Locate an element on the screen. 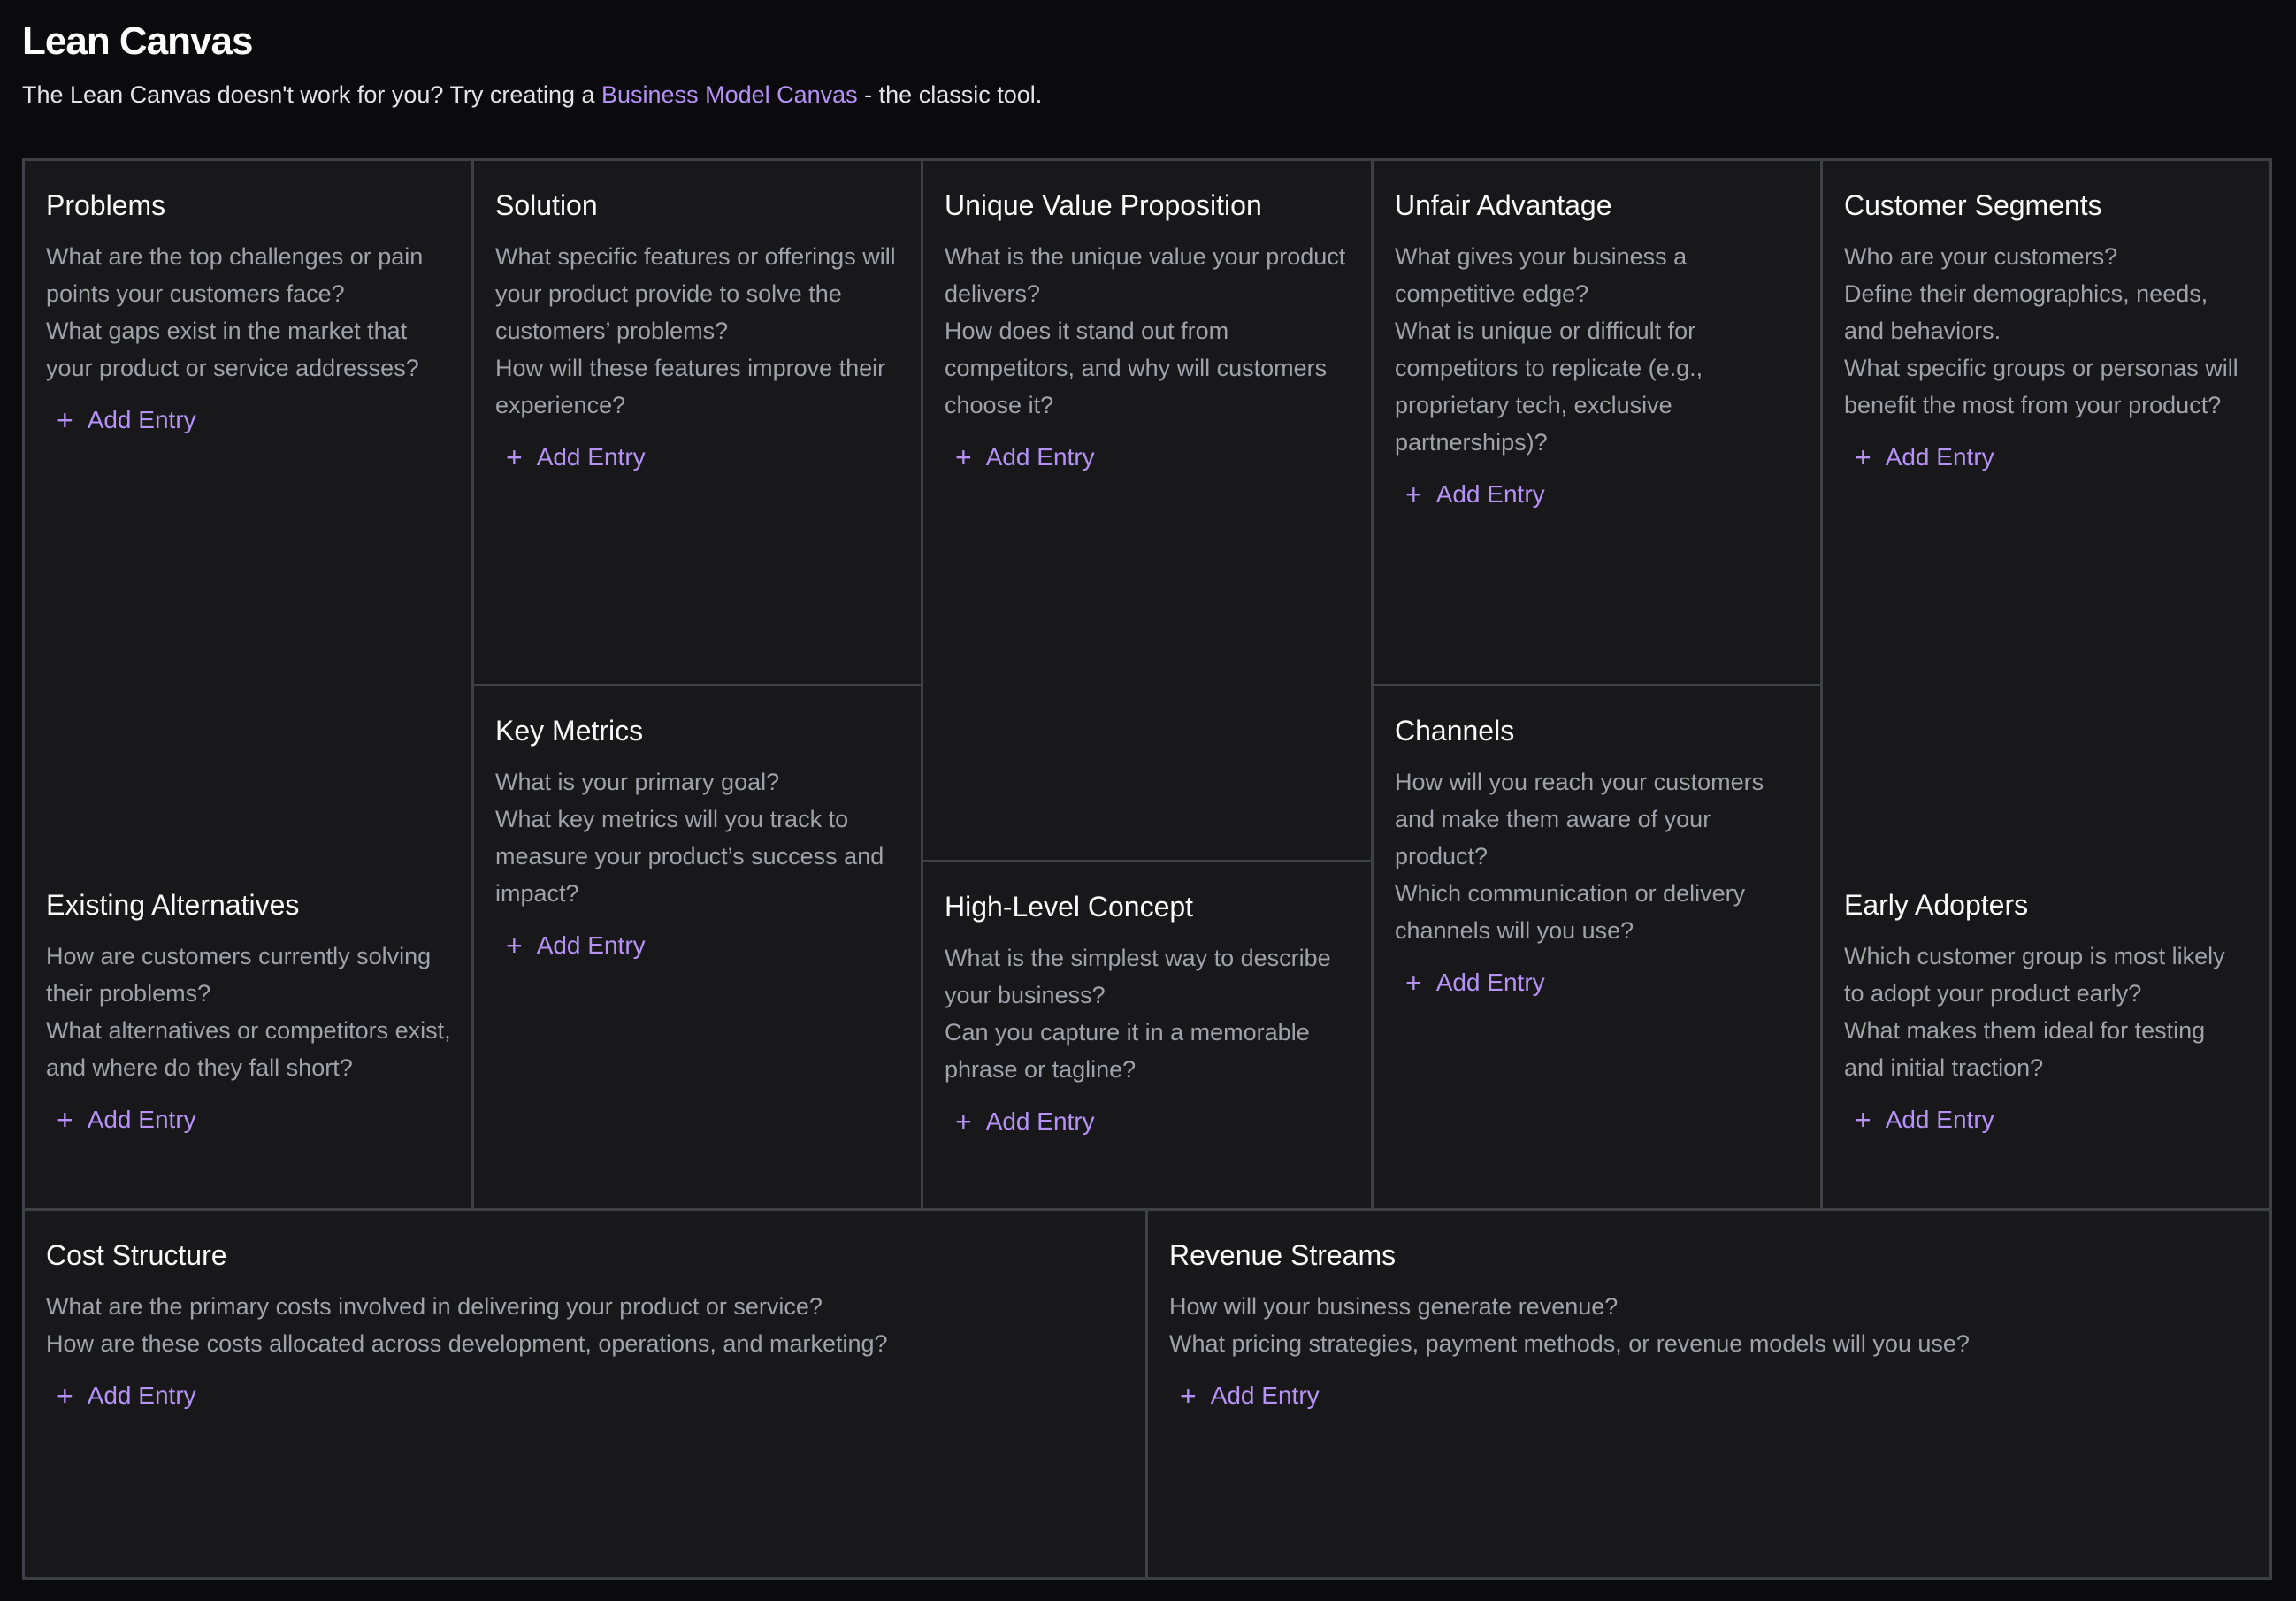  section-title: Existing Alternatives is located at coordinates (173, 905).